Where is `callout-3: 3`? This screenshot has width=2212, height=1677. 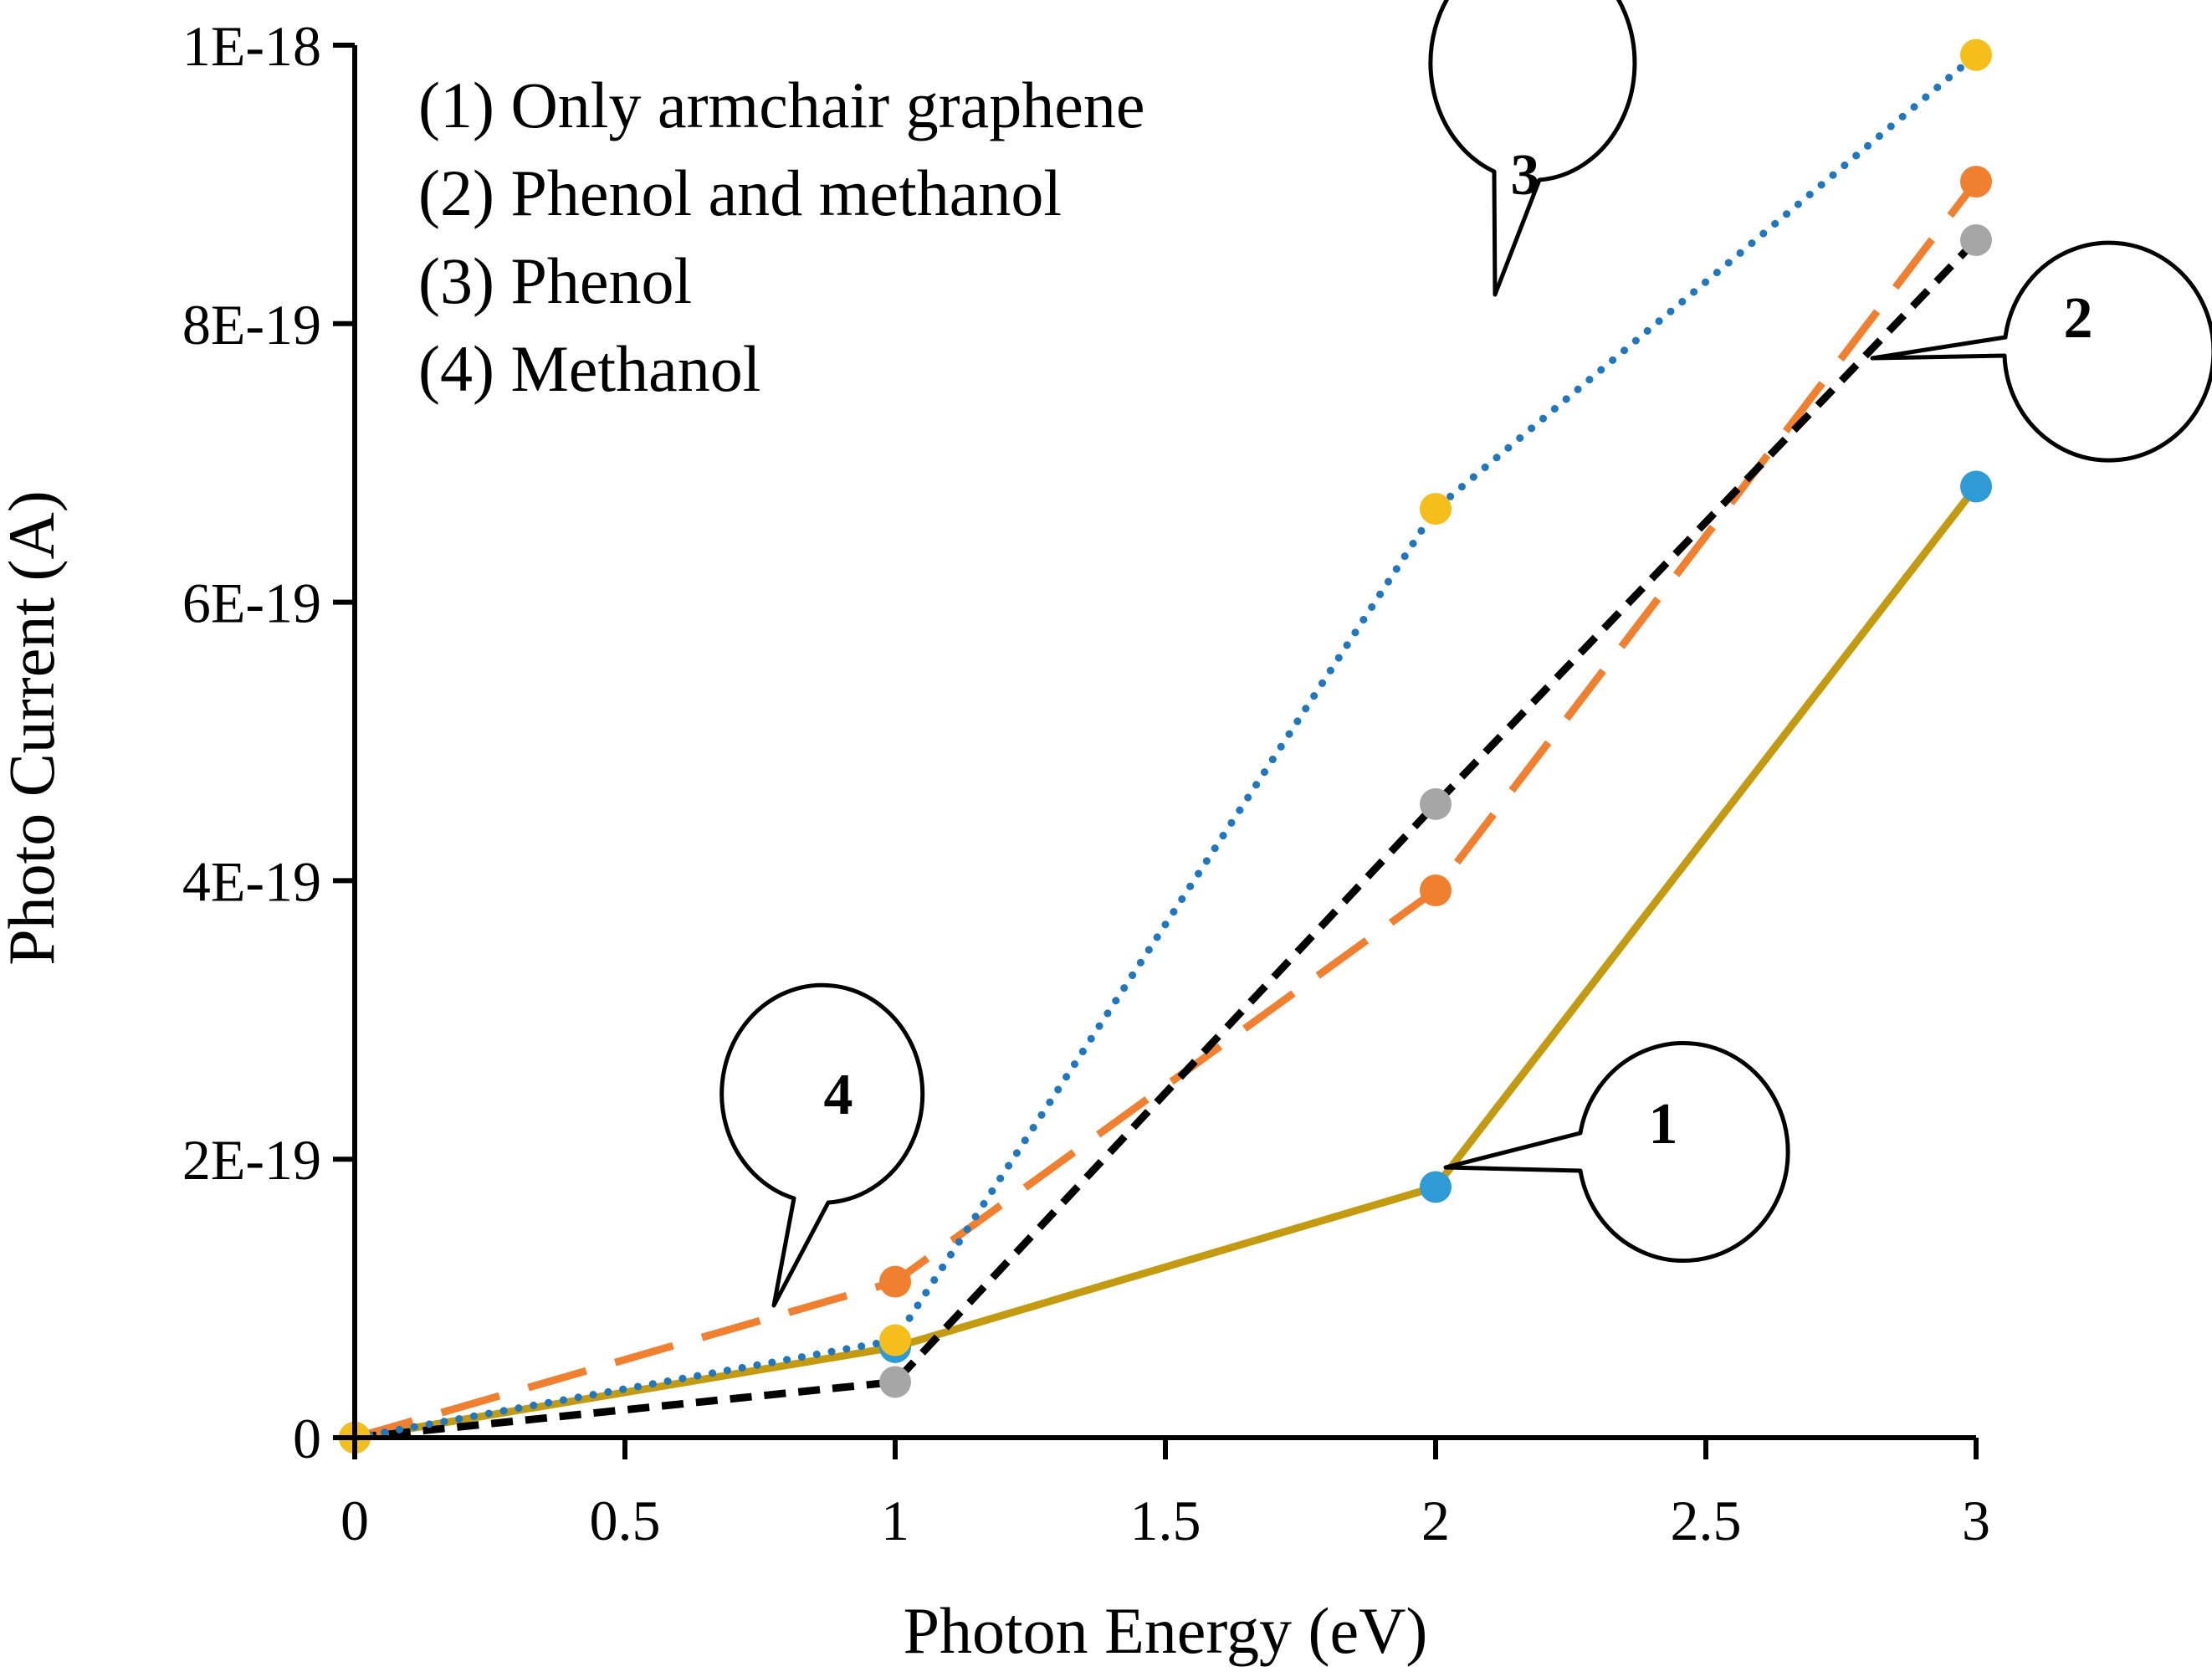 callout-3: 3 is located at coordinates (1532, 148).